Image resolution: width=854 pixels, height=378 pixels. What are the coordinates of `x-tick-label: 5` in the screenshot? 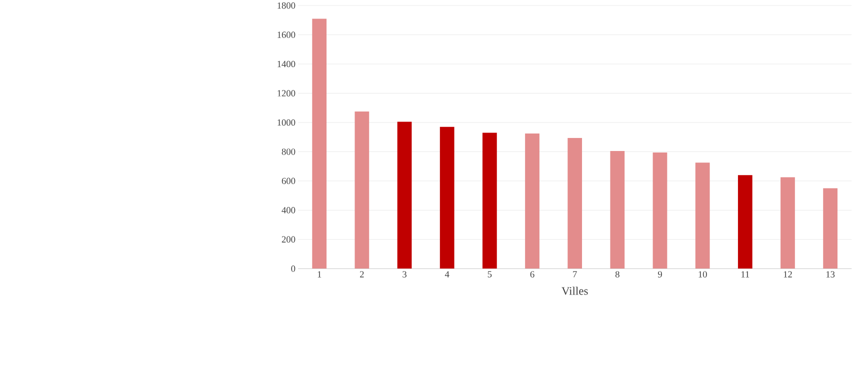 It's located at (490, 274).